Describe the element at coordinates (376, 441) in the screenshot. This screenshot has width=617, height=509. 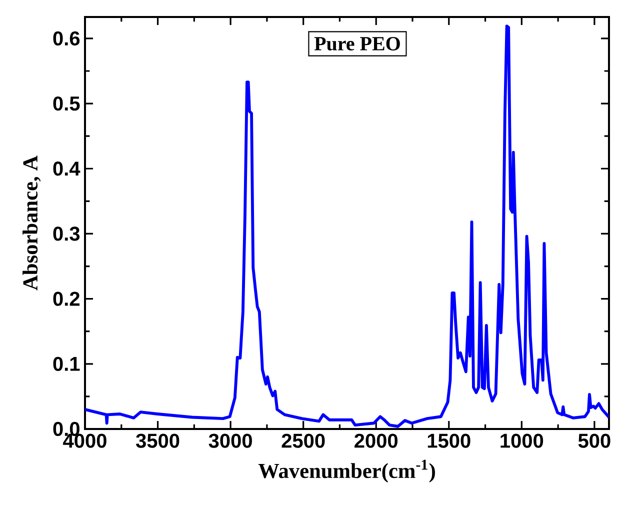
I see `x-tick-label: 2000` at that location.